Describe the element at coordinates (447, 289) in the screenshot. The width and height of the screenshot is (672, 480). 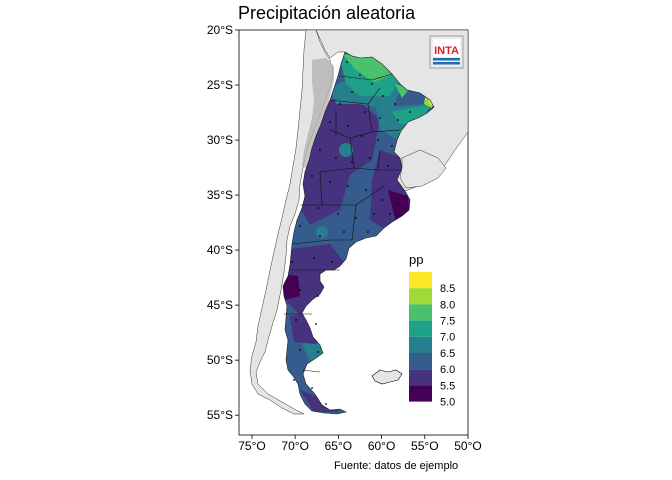
I see `legend-label: 8.5` at that location.